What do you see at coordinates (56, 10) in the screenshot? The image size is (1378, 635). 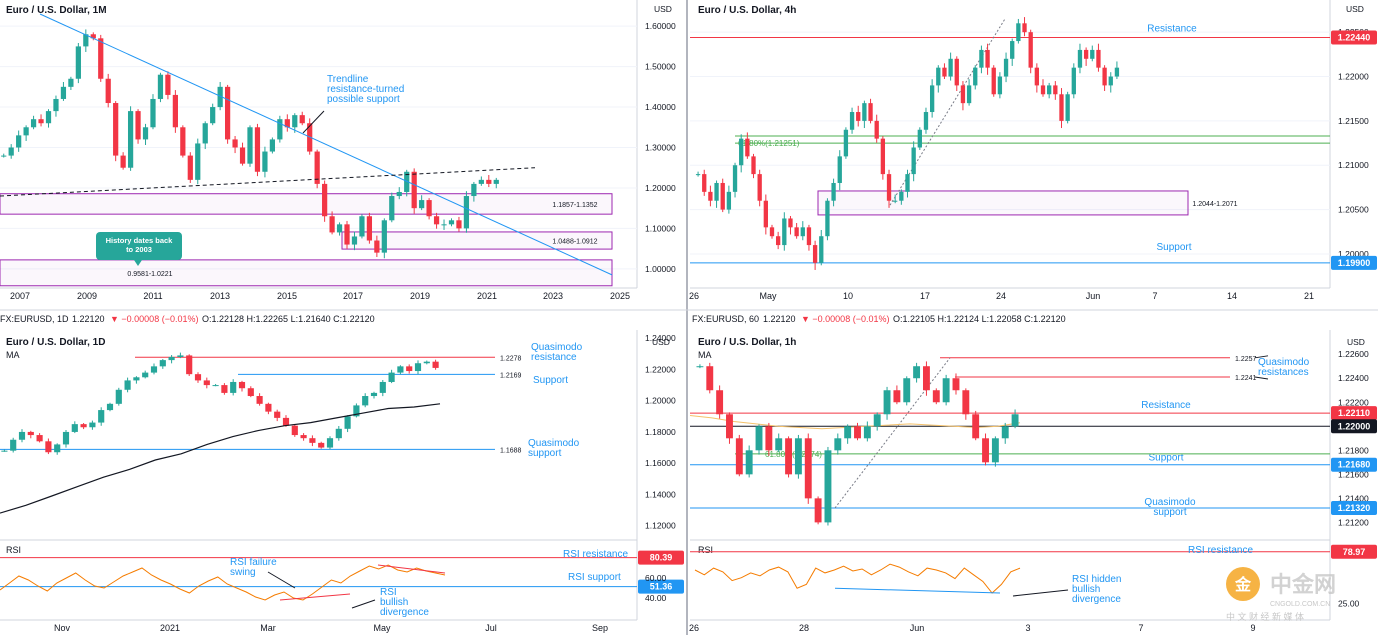 I see `monthly-title: Euro / U.S. Dollar, 1M` at bounding box center [56, 10].